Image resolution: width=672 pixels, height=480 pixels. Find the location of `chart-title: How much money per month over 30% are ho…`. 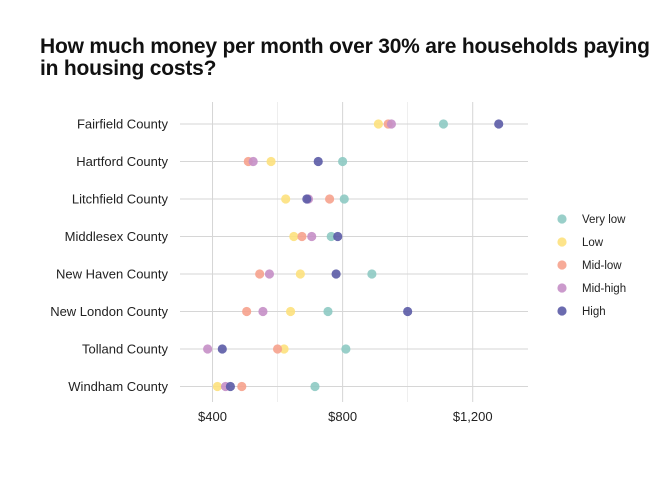

chart-title: How much money per month over 30% are ho… is located at coordinates (345, 57).